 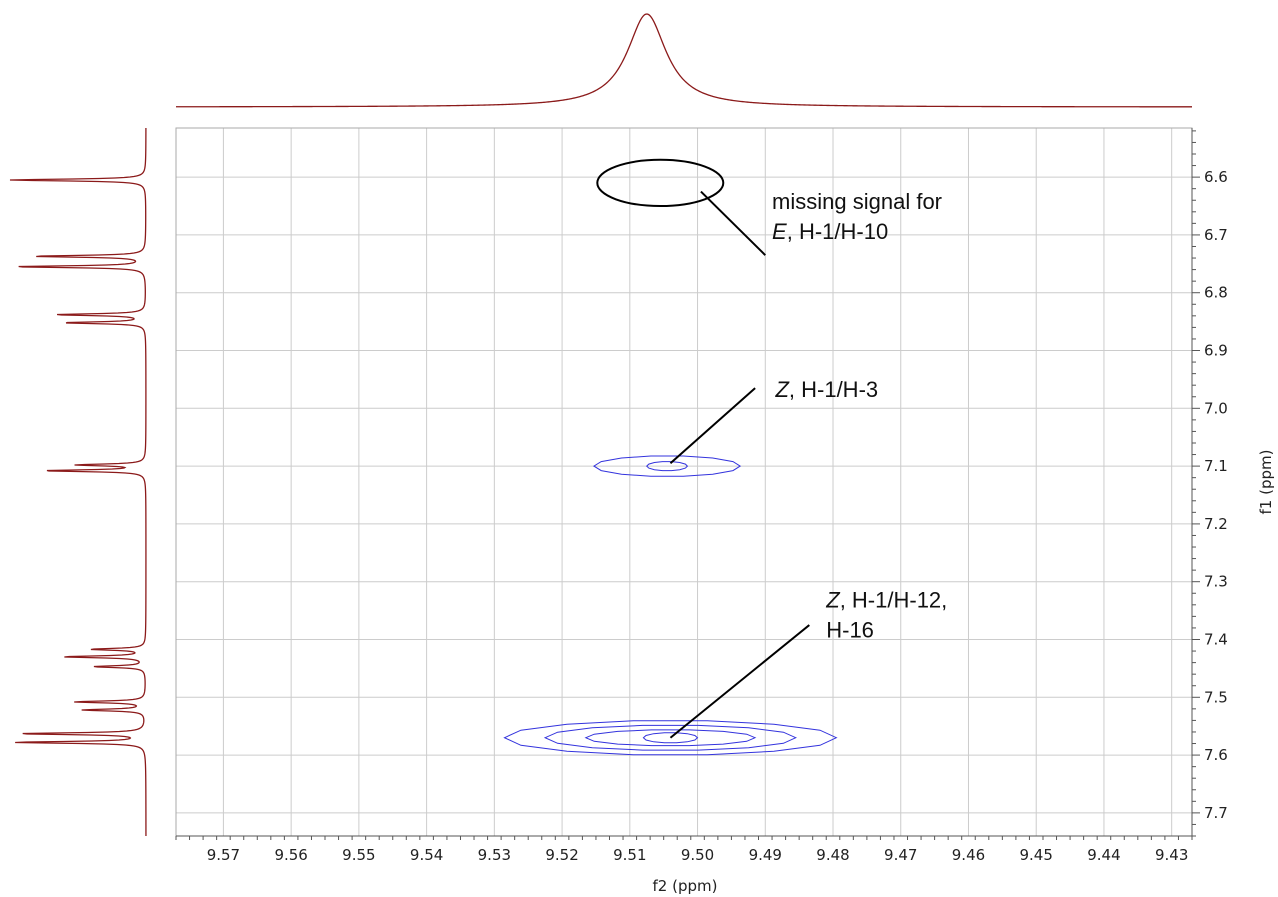 I want to click on left-projection-spectrum, so click(x=78, y=482).